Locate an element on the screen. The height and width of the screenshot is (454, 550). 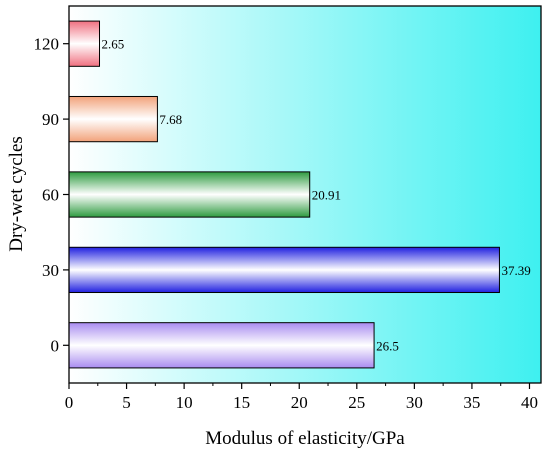
y-axis: 0 30 60 90 120 is located at coordinates (51, 195).